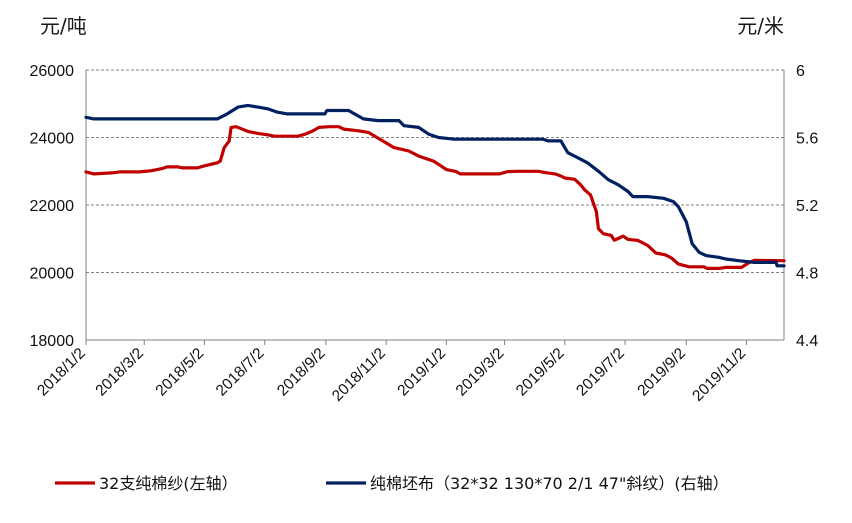  What do you see at coordinates (168, 483) in the screenshot?
I see `legend-label: 32支纯棉纱(左轴）` at bounding box center [168, 483].